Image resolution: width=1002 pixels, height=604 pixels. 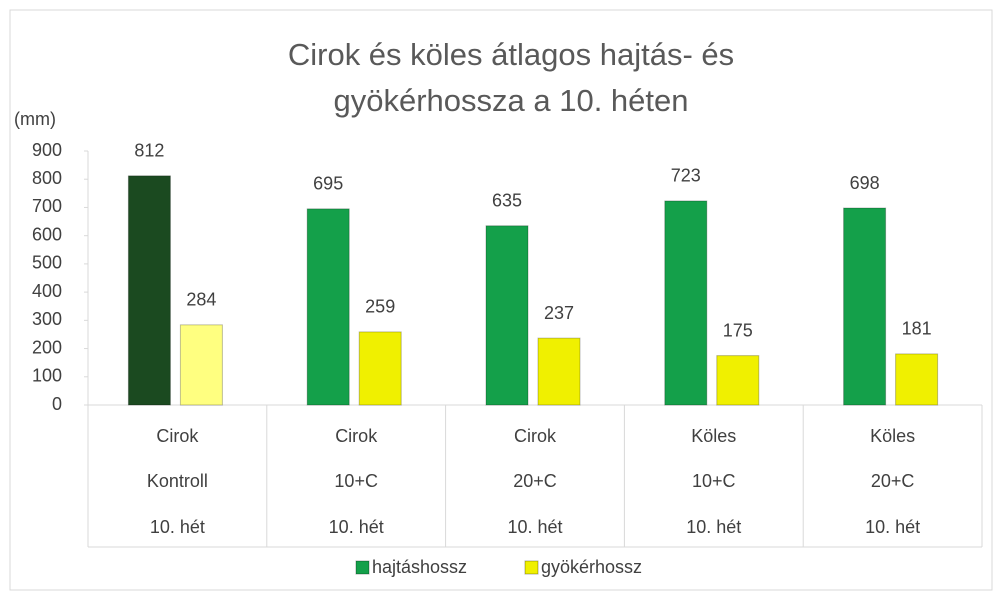 What do you see at coordinates (511, 54) in the screenshot?
I see `chart-title: Cirok és köles átlagos hajtás- és` at bounding box center [511, 54].